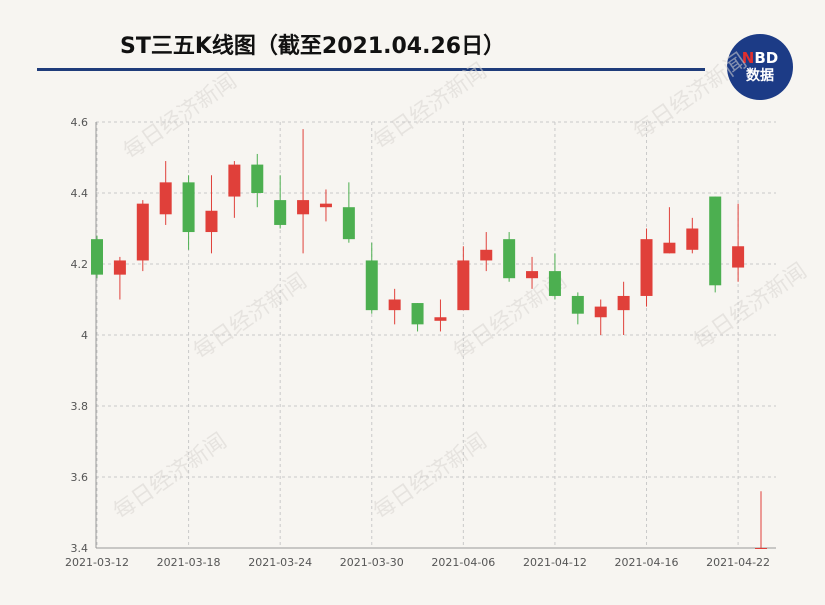 The height and width of the screenshot is (605, 825). What do you see at coordinates (313, 46) in the screenshot?
I see `chart-title: ST三五K线图（截至2021.04.26日）` at bounding box center [313, 46].